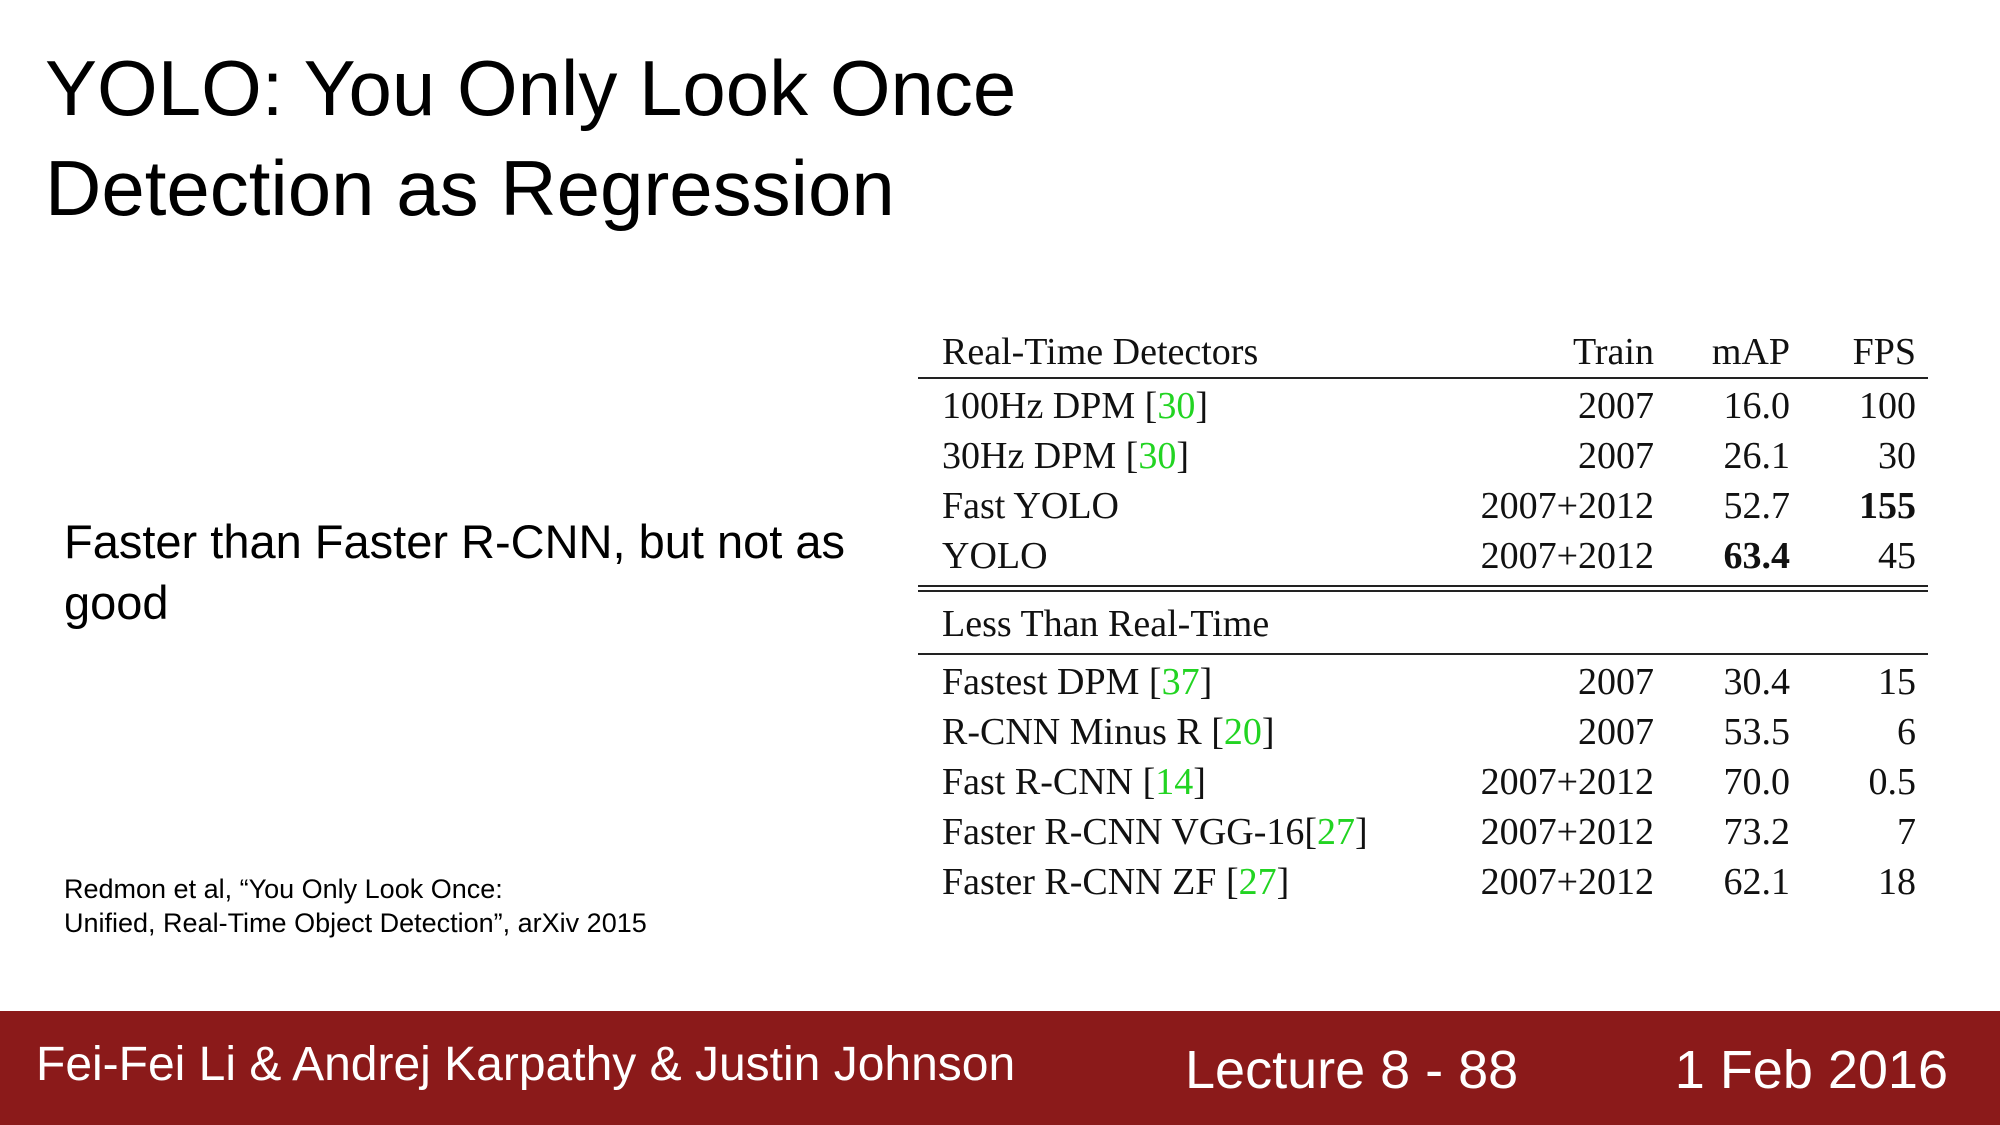 This screenshot has width=2000, height=1125. I want to click on table-row-fastest-dpm: Fastest DPM [37] 2007 30.4 15, so click(1429, 682).